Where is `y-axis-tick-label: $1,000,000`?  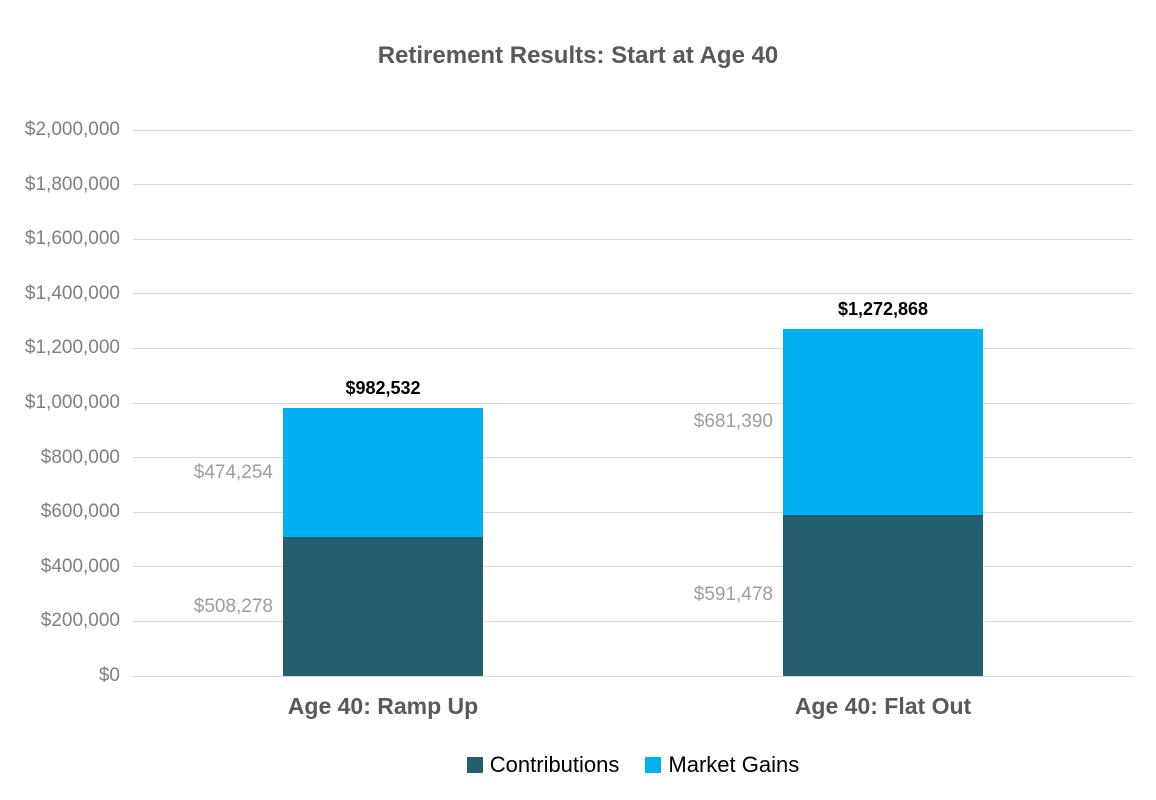
y-axis-tick-label: $1,000,000 is located at coordinates (72, 402).